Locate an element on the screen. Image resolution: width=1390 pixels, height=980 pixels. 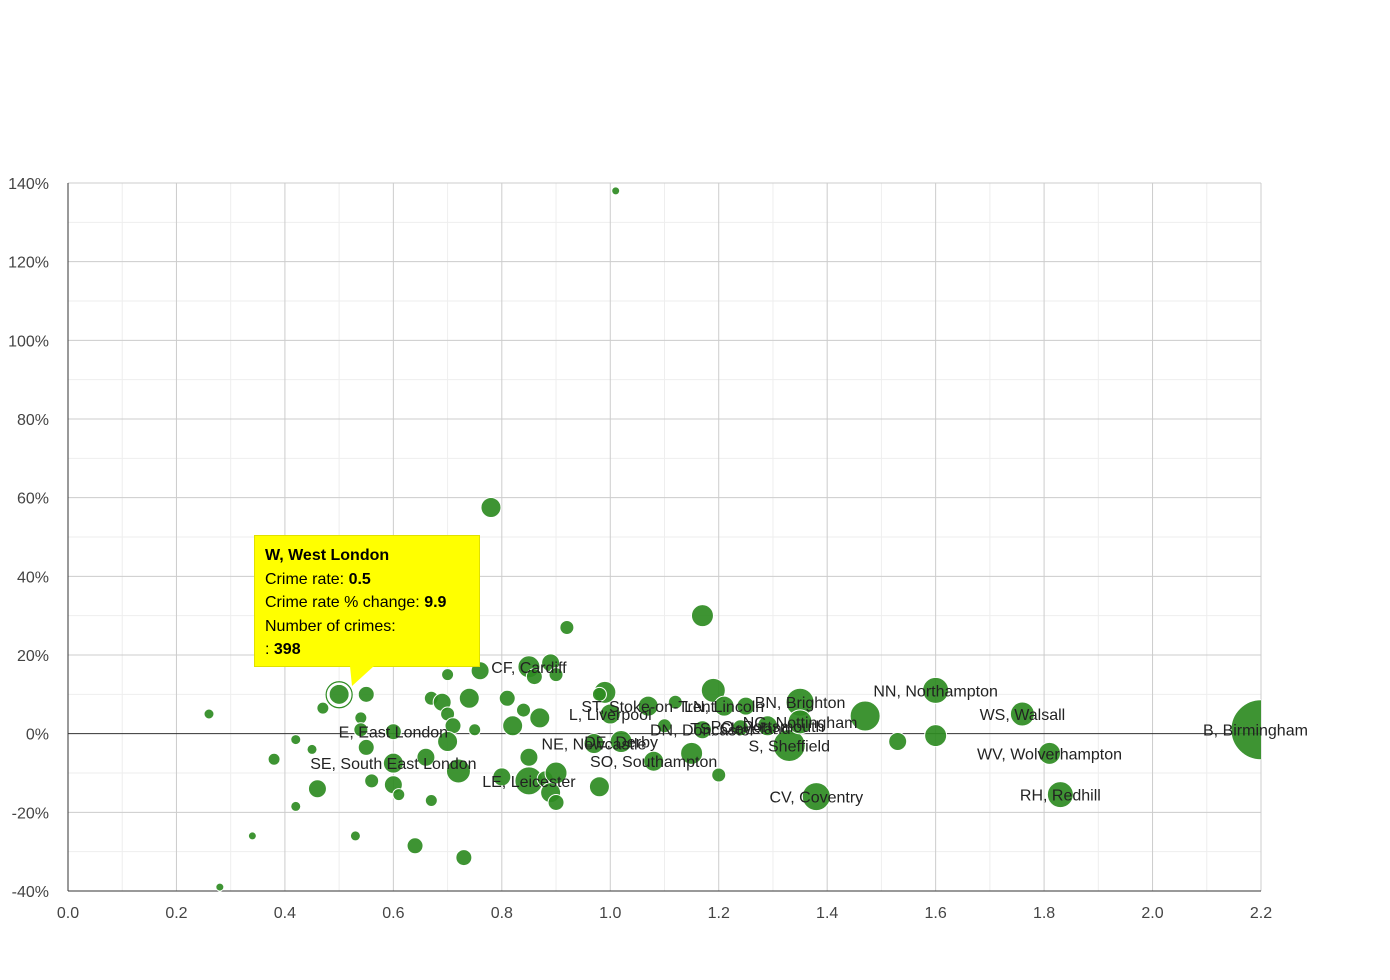
y-tick-label: 120% is located at coordinates (28, 263).